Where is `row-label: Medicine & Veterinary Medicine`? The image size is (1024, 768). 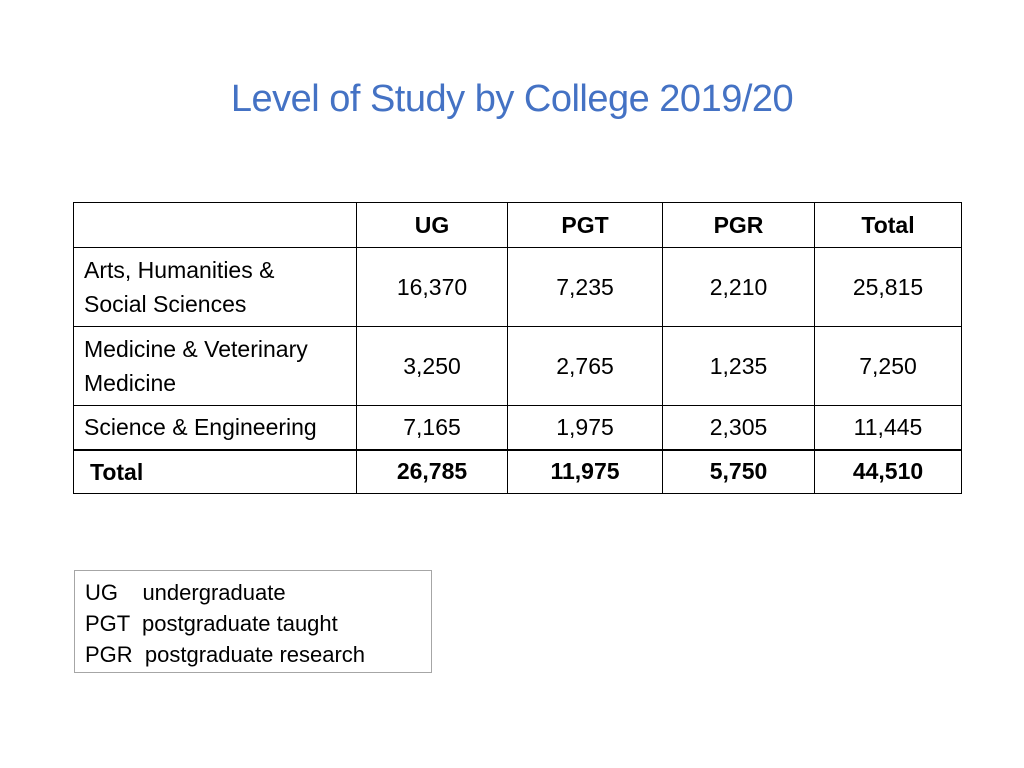 row-label: Medicine & Veterinary Medicine is located at coordinates (215, 366).